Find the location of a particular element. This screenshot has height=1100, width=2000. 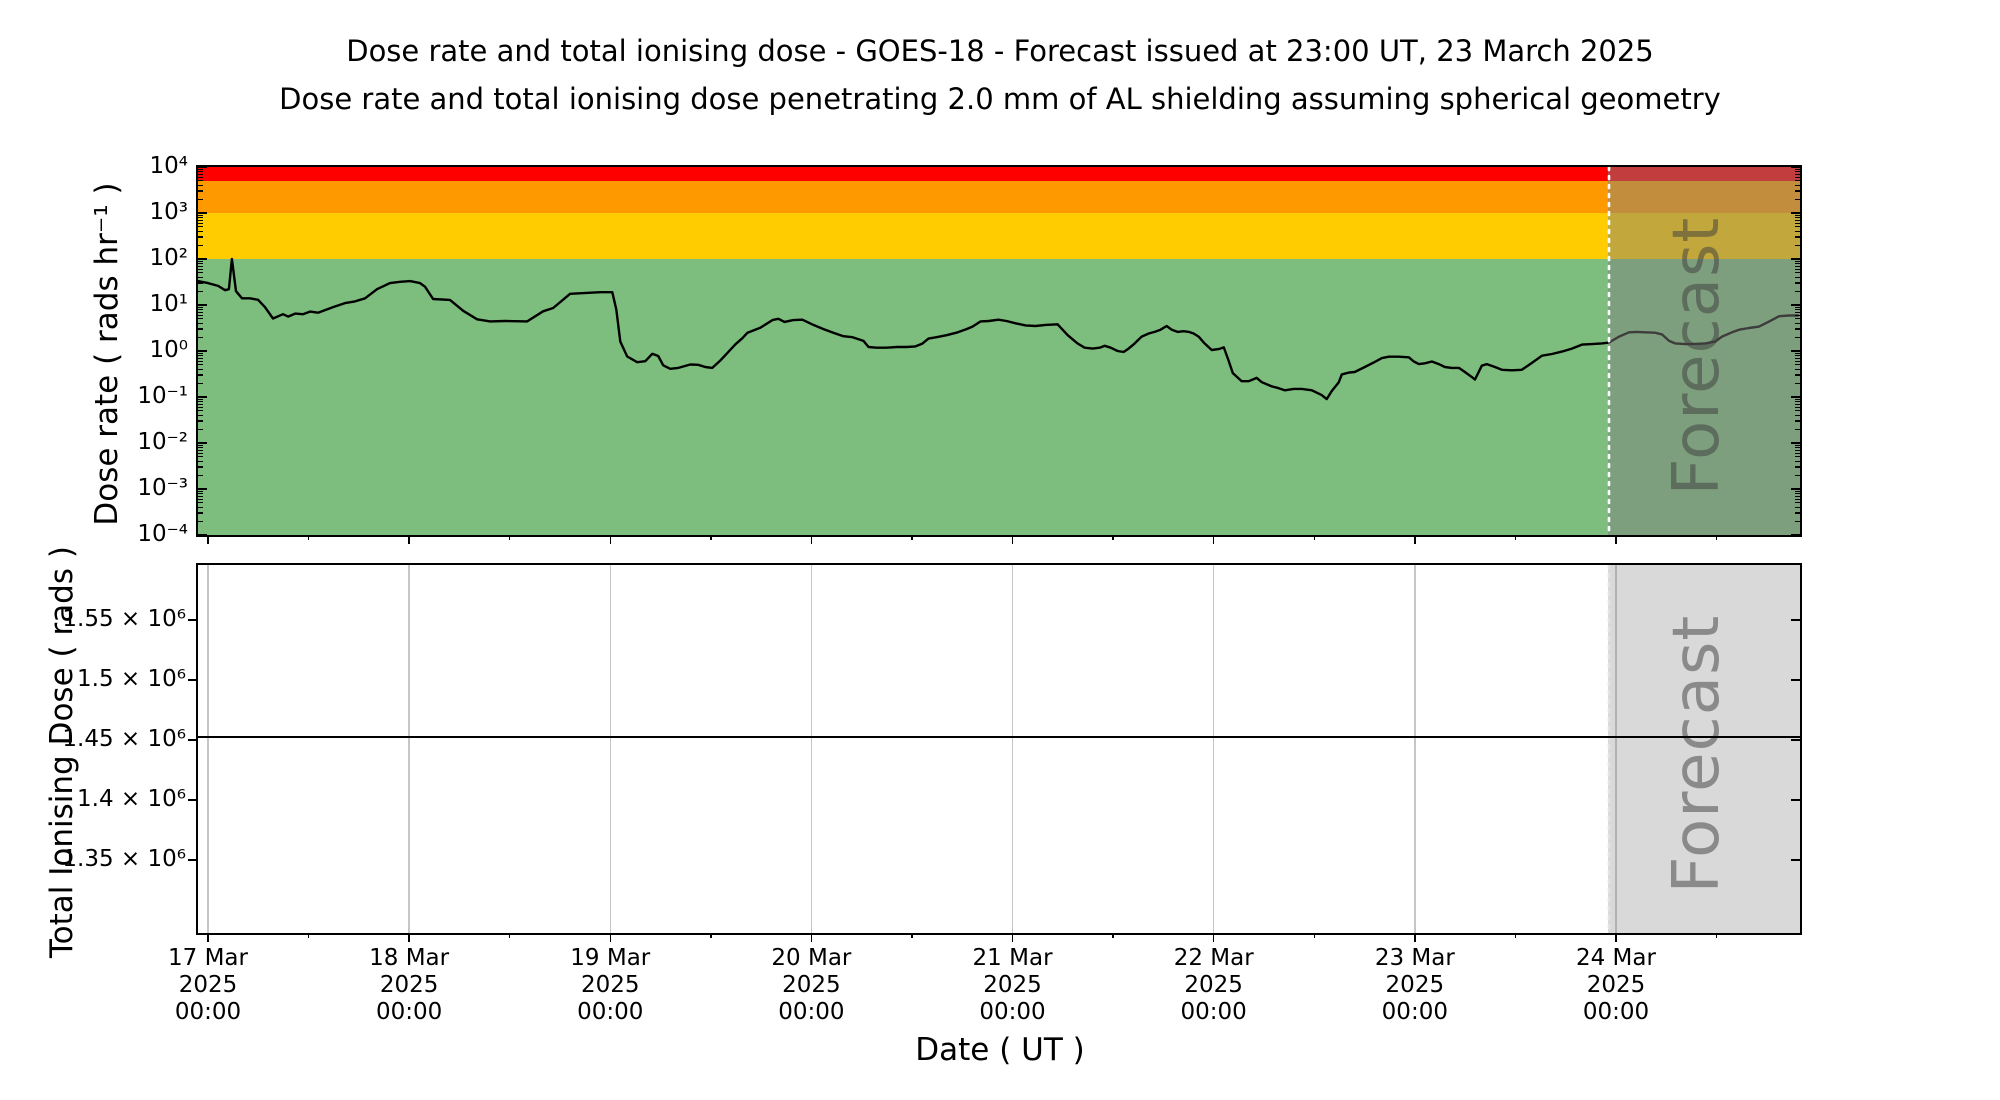

dose-rate-ytick-label: 10³ is located at coordinates (169, 212).